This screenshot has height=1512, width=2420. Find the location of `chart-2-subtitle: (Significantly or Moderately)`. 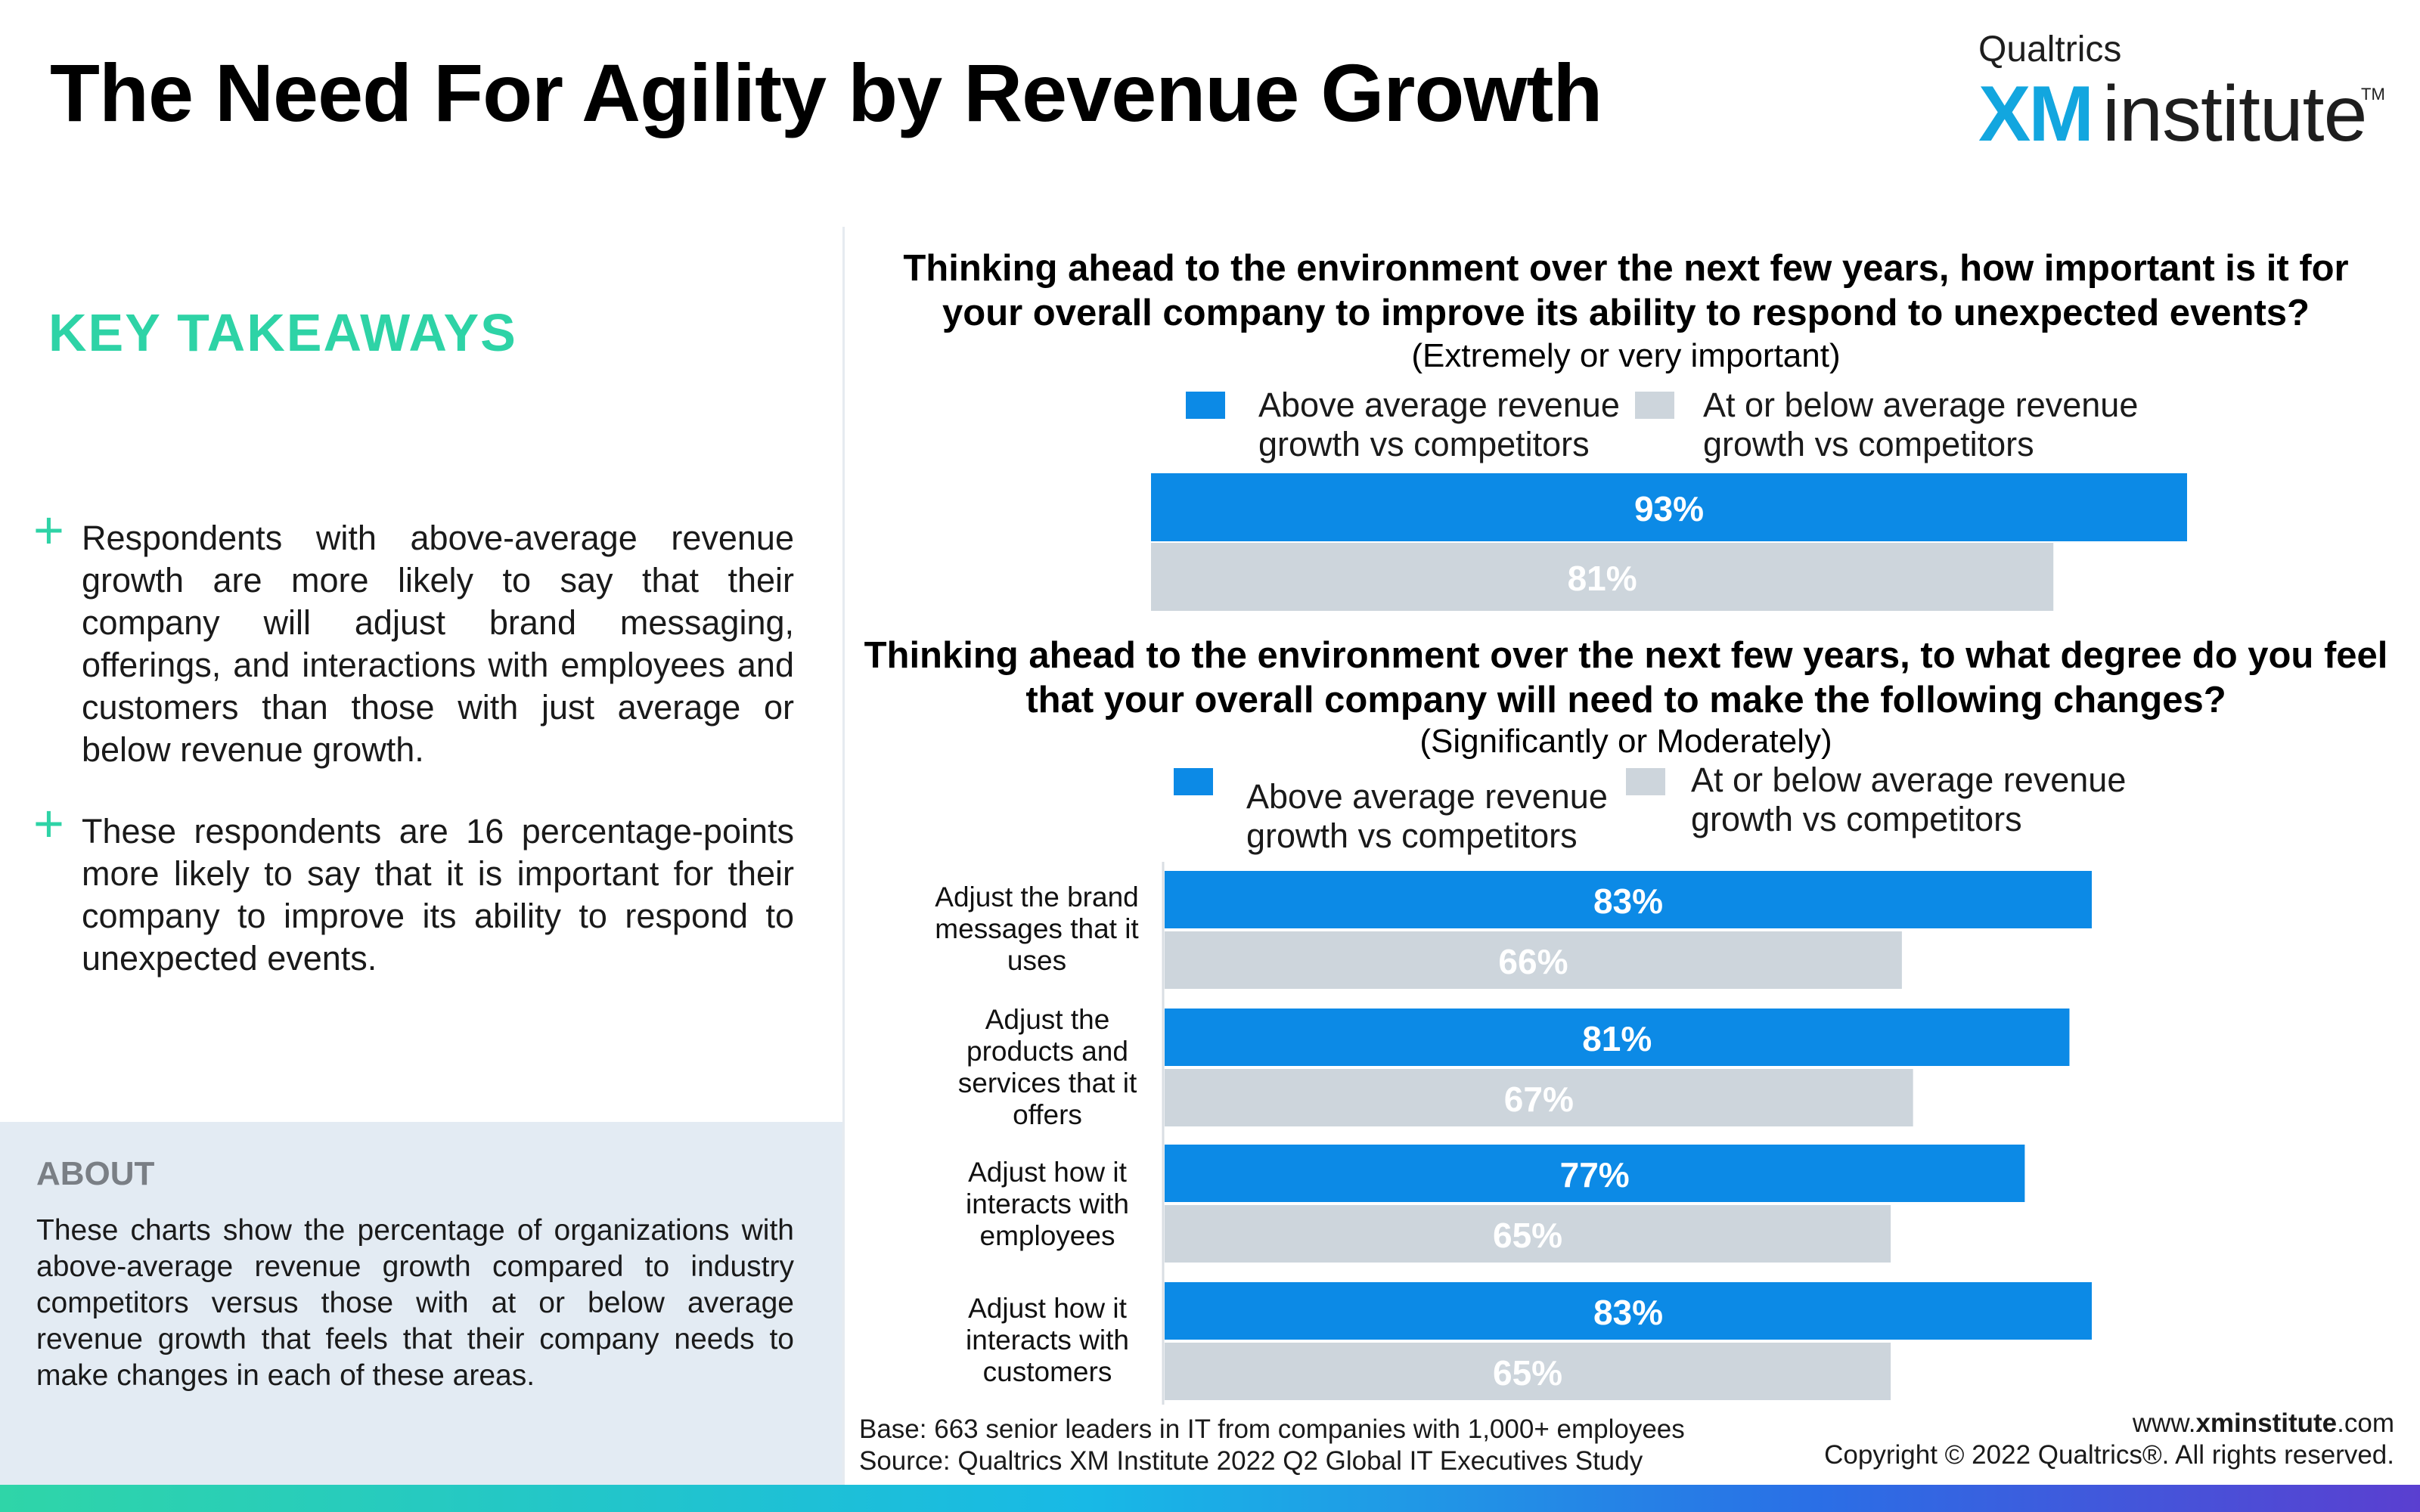

chart-2-subtitle: (Significantly or Moderately) is located at coordinates (1625, 741).